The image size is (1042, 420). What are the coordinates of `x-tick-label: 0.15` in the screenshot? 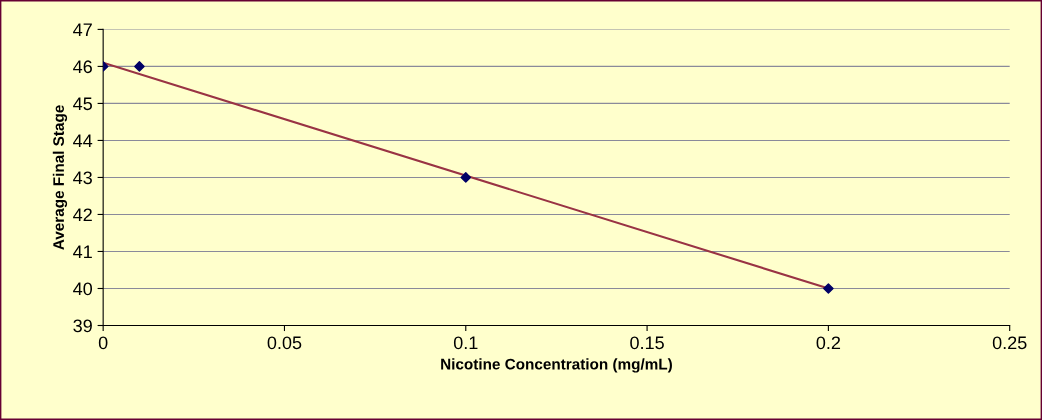 It's located at (647, 343).